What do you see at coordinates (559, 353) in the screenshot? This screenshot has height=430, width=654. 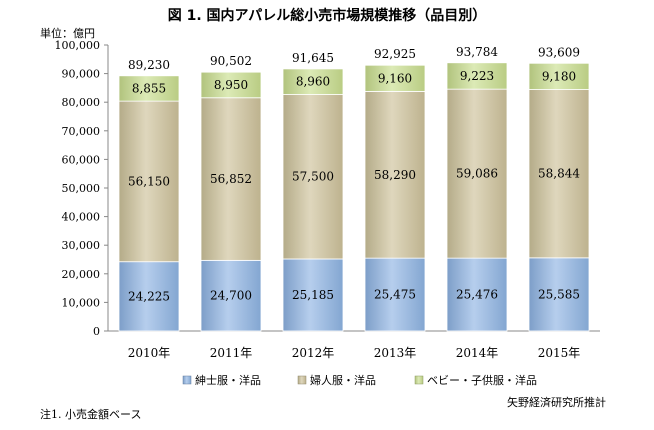 I see `x-tick-label: 2015年` at bounding box center [559, 353].